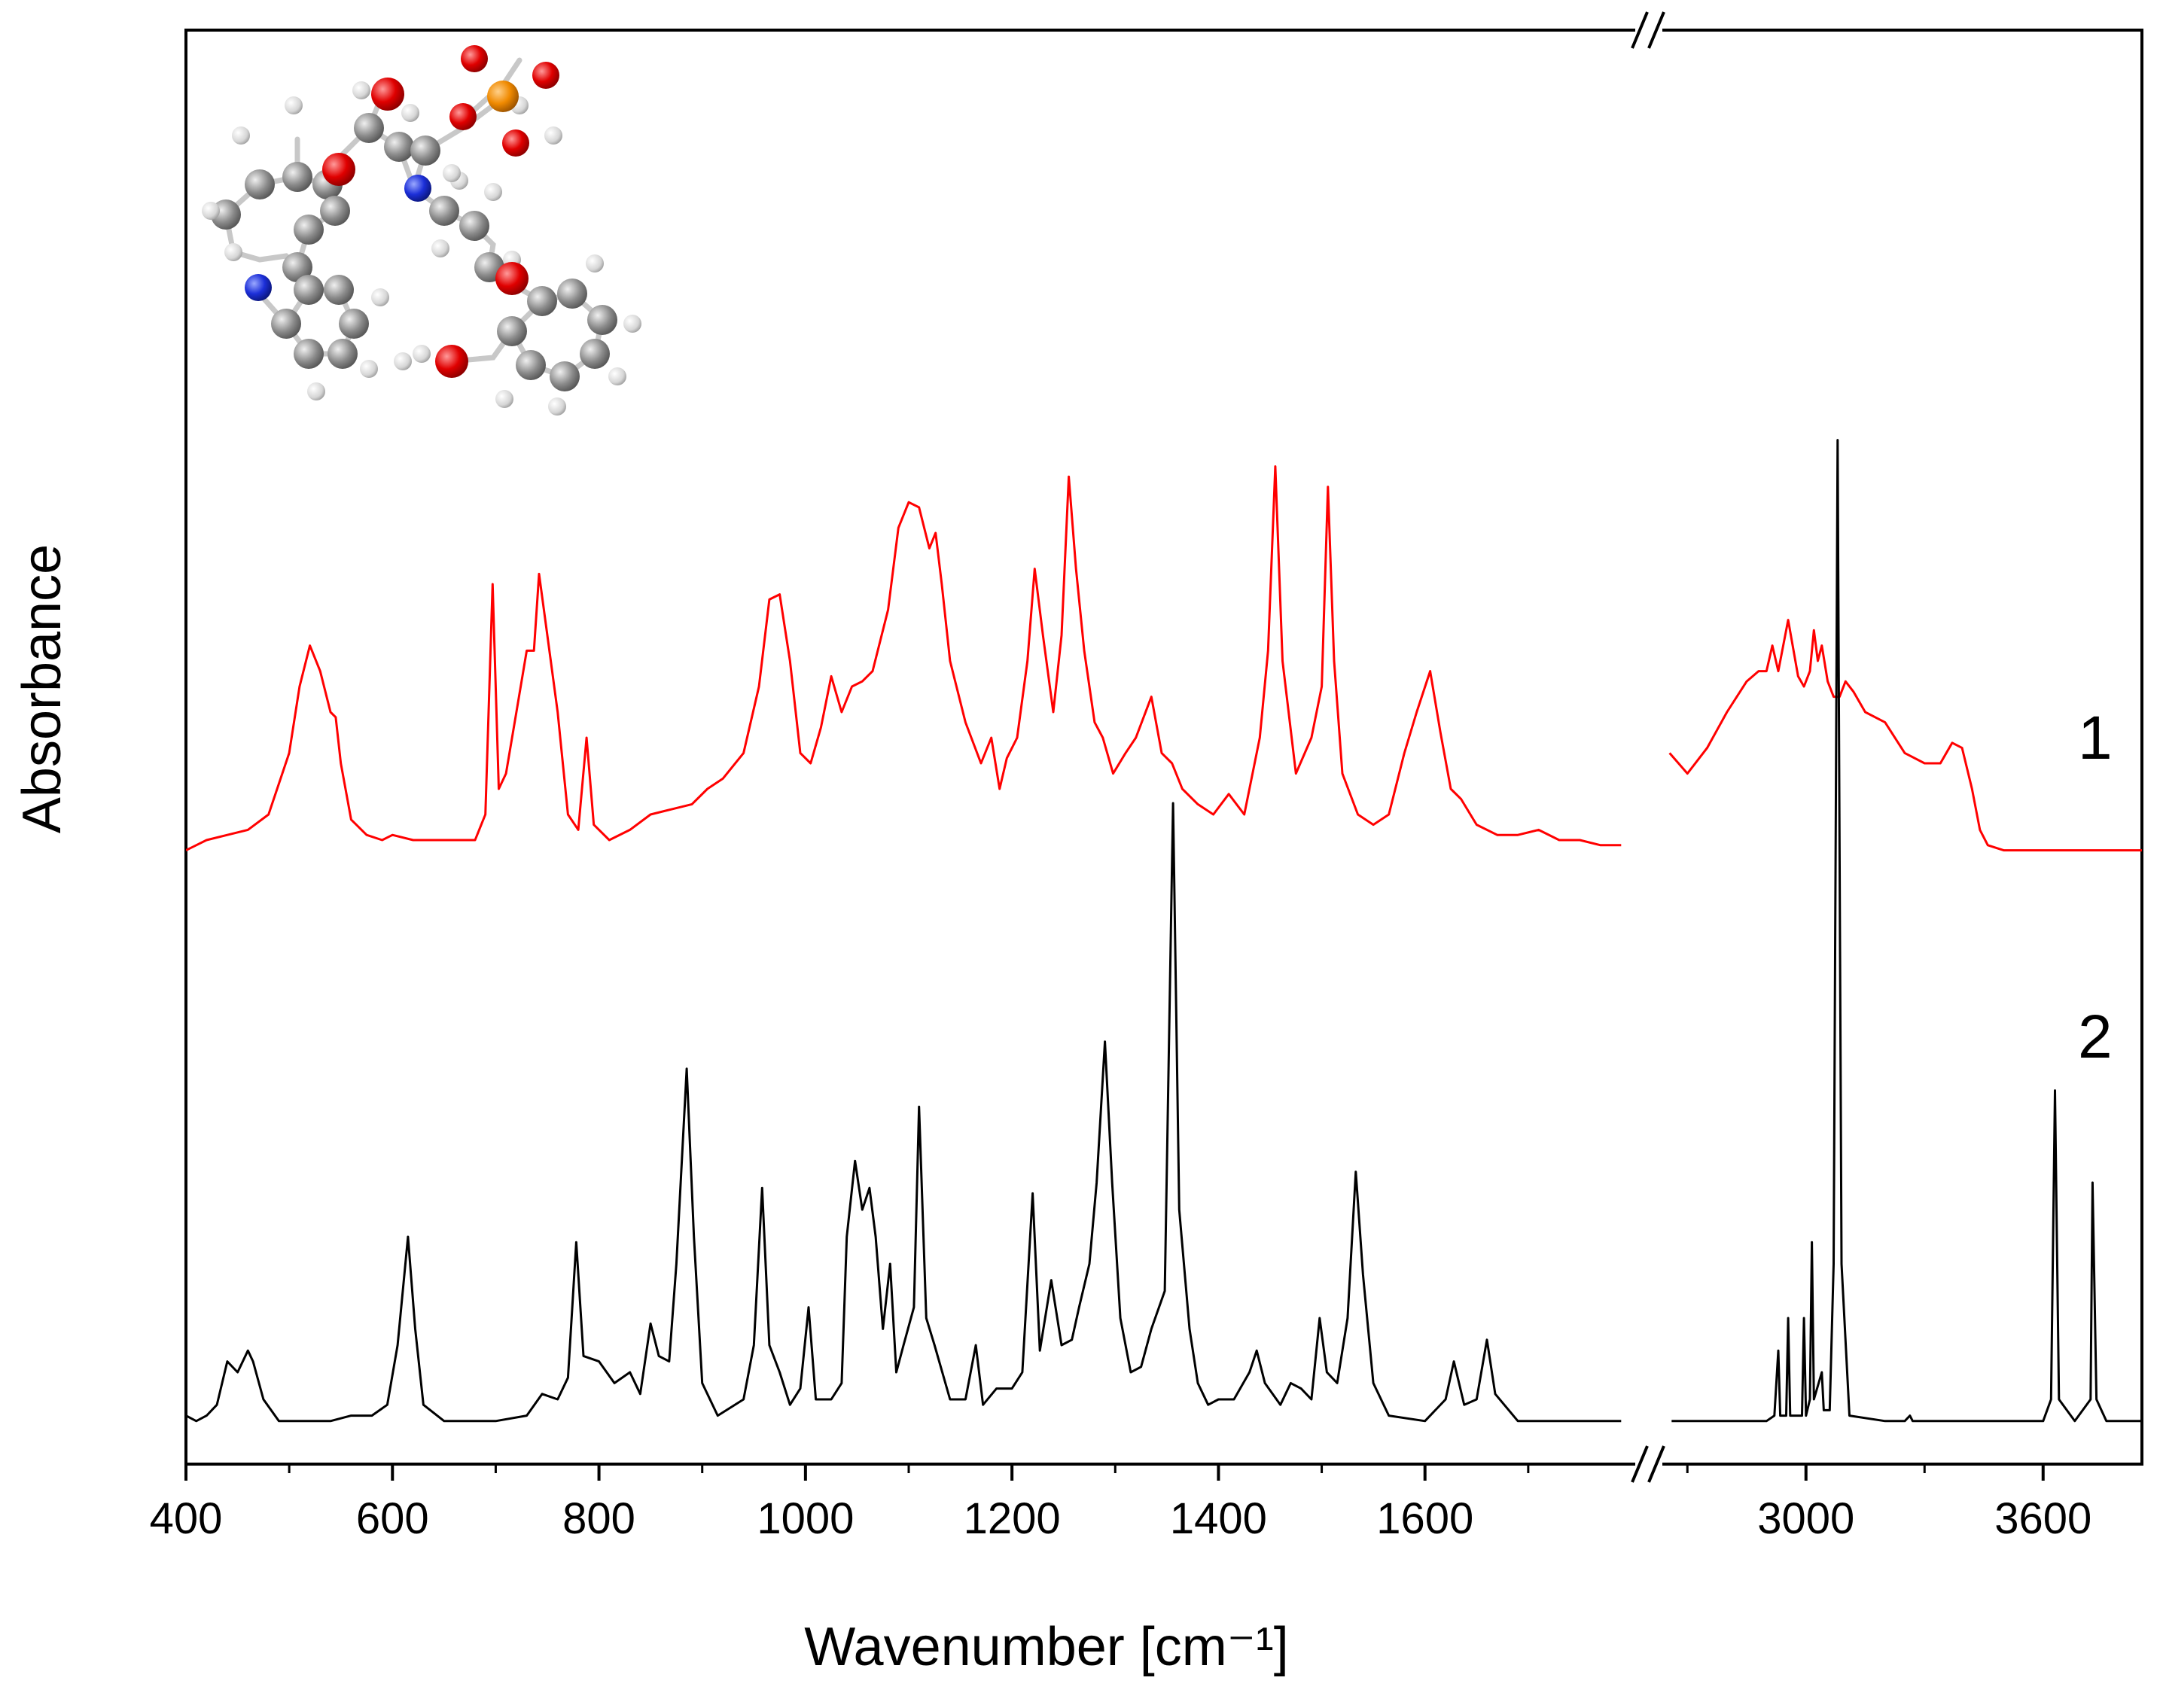 Image resolution: width=2160 pixels, height=1708 pixels. I want to click on x-axis-title: Wavenumber [cm⁻¹], so click(1046, 1647).